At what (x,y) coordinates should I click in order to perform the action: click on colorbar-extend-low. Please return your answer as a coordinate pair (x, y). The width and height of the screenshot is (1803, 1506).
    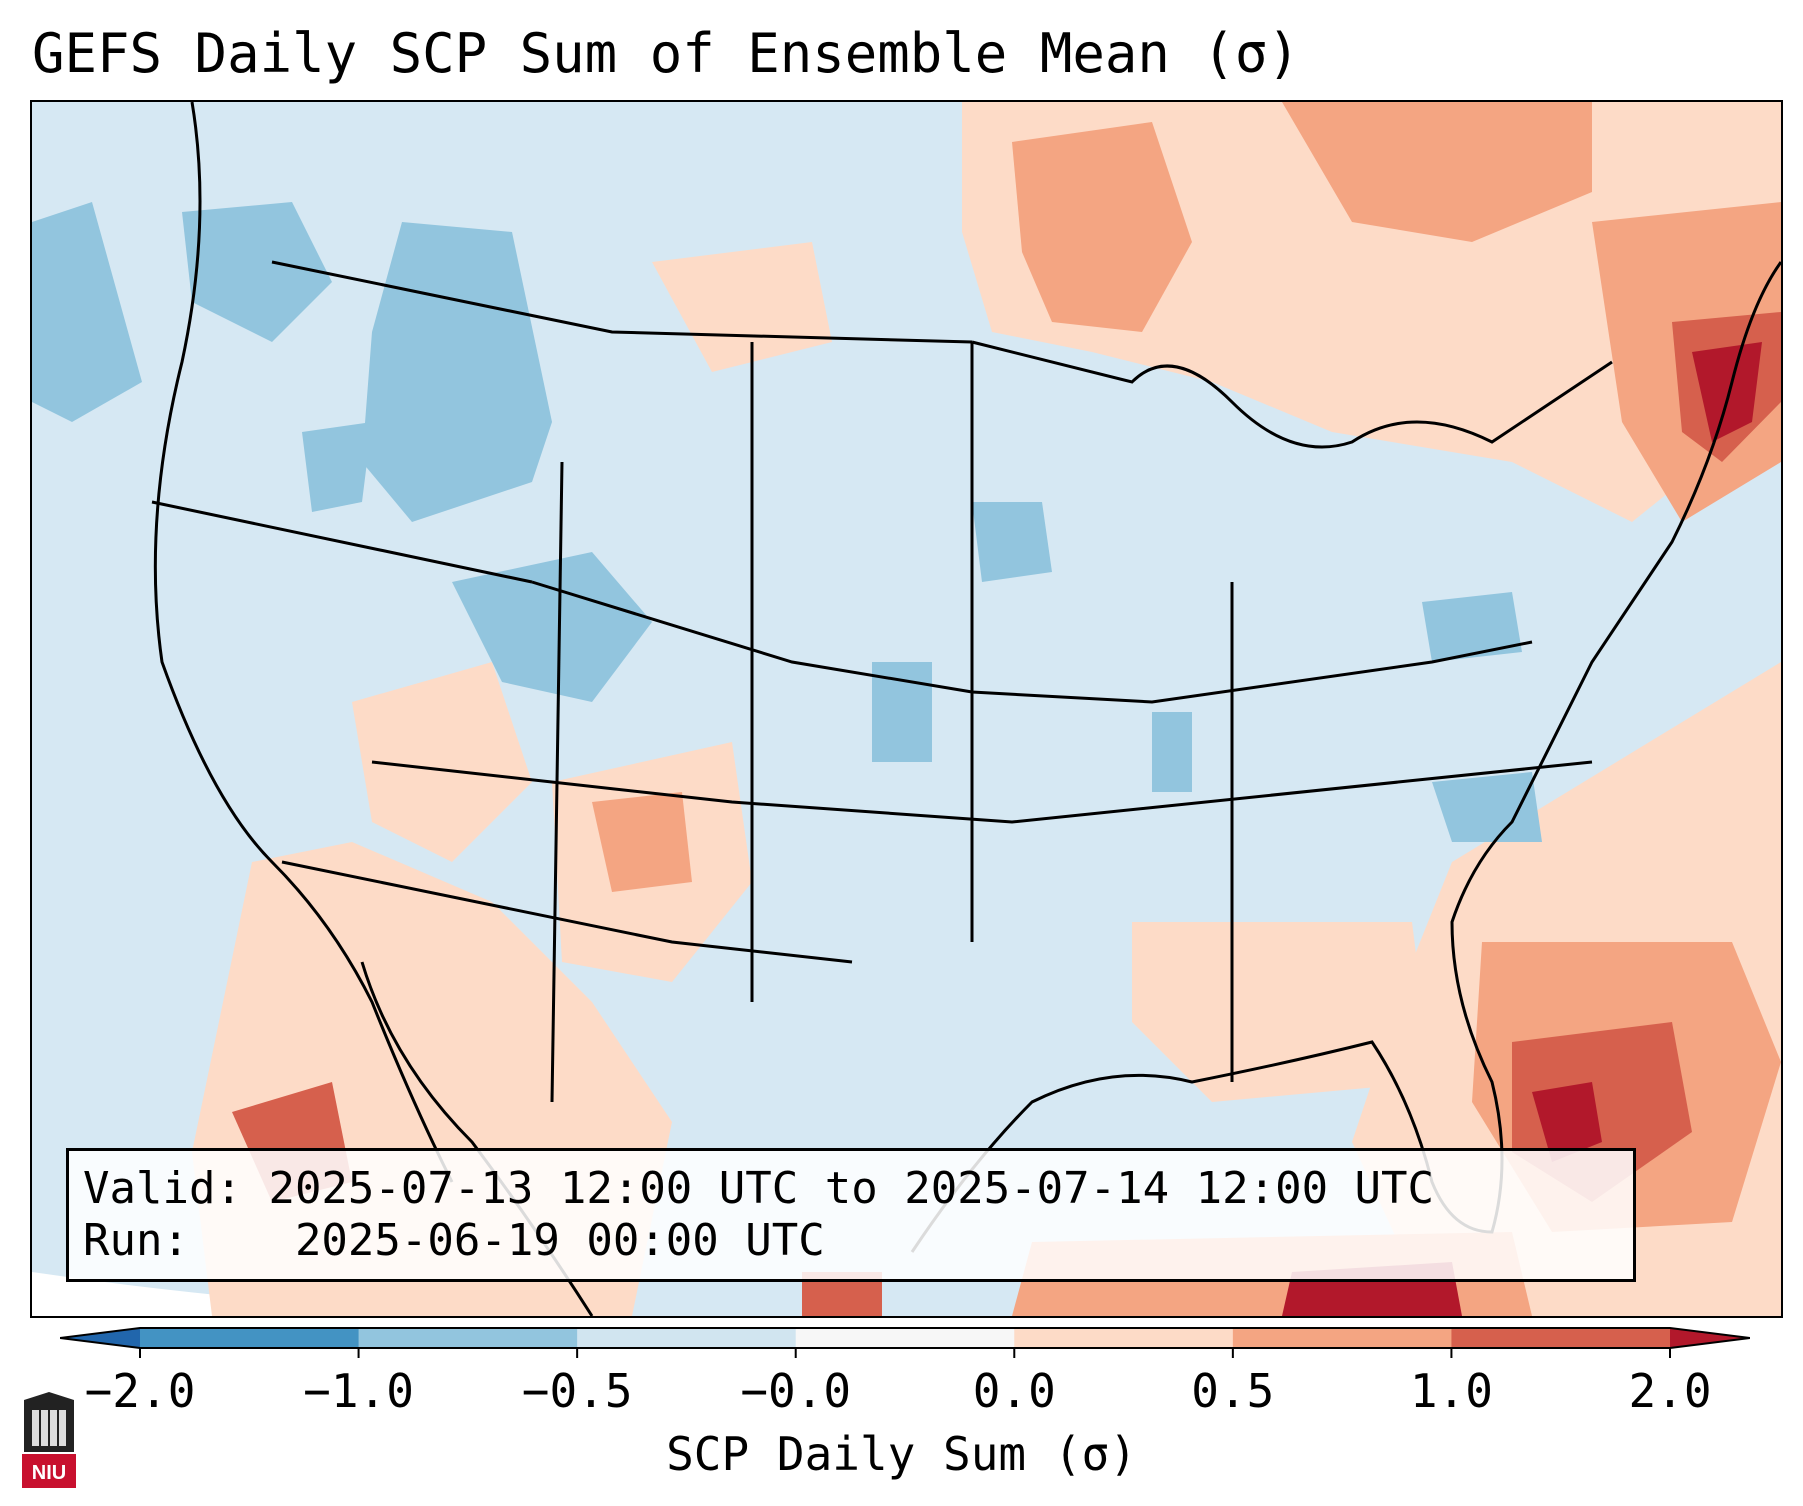
    Looking at the image, I should click on (100, 1338).